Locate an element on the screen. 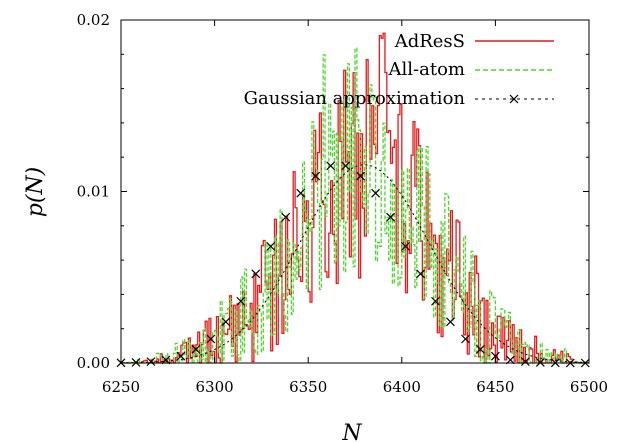 This screenshot has height=443, width=624. y-tick-label-0: 0.00 is located at coordinates (93, 363).